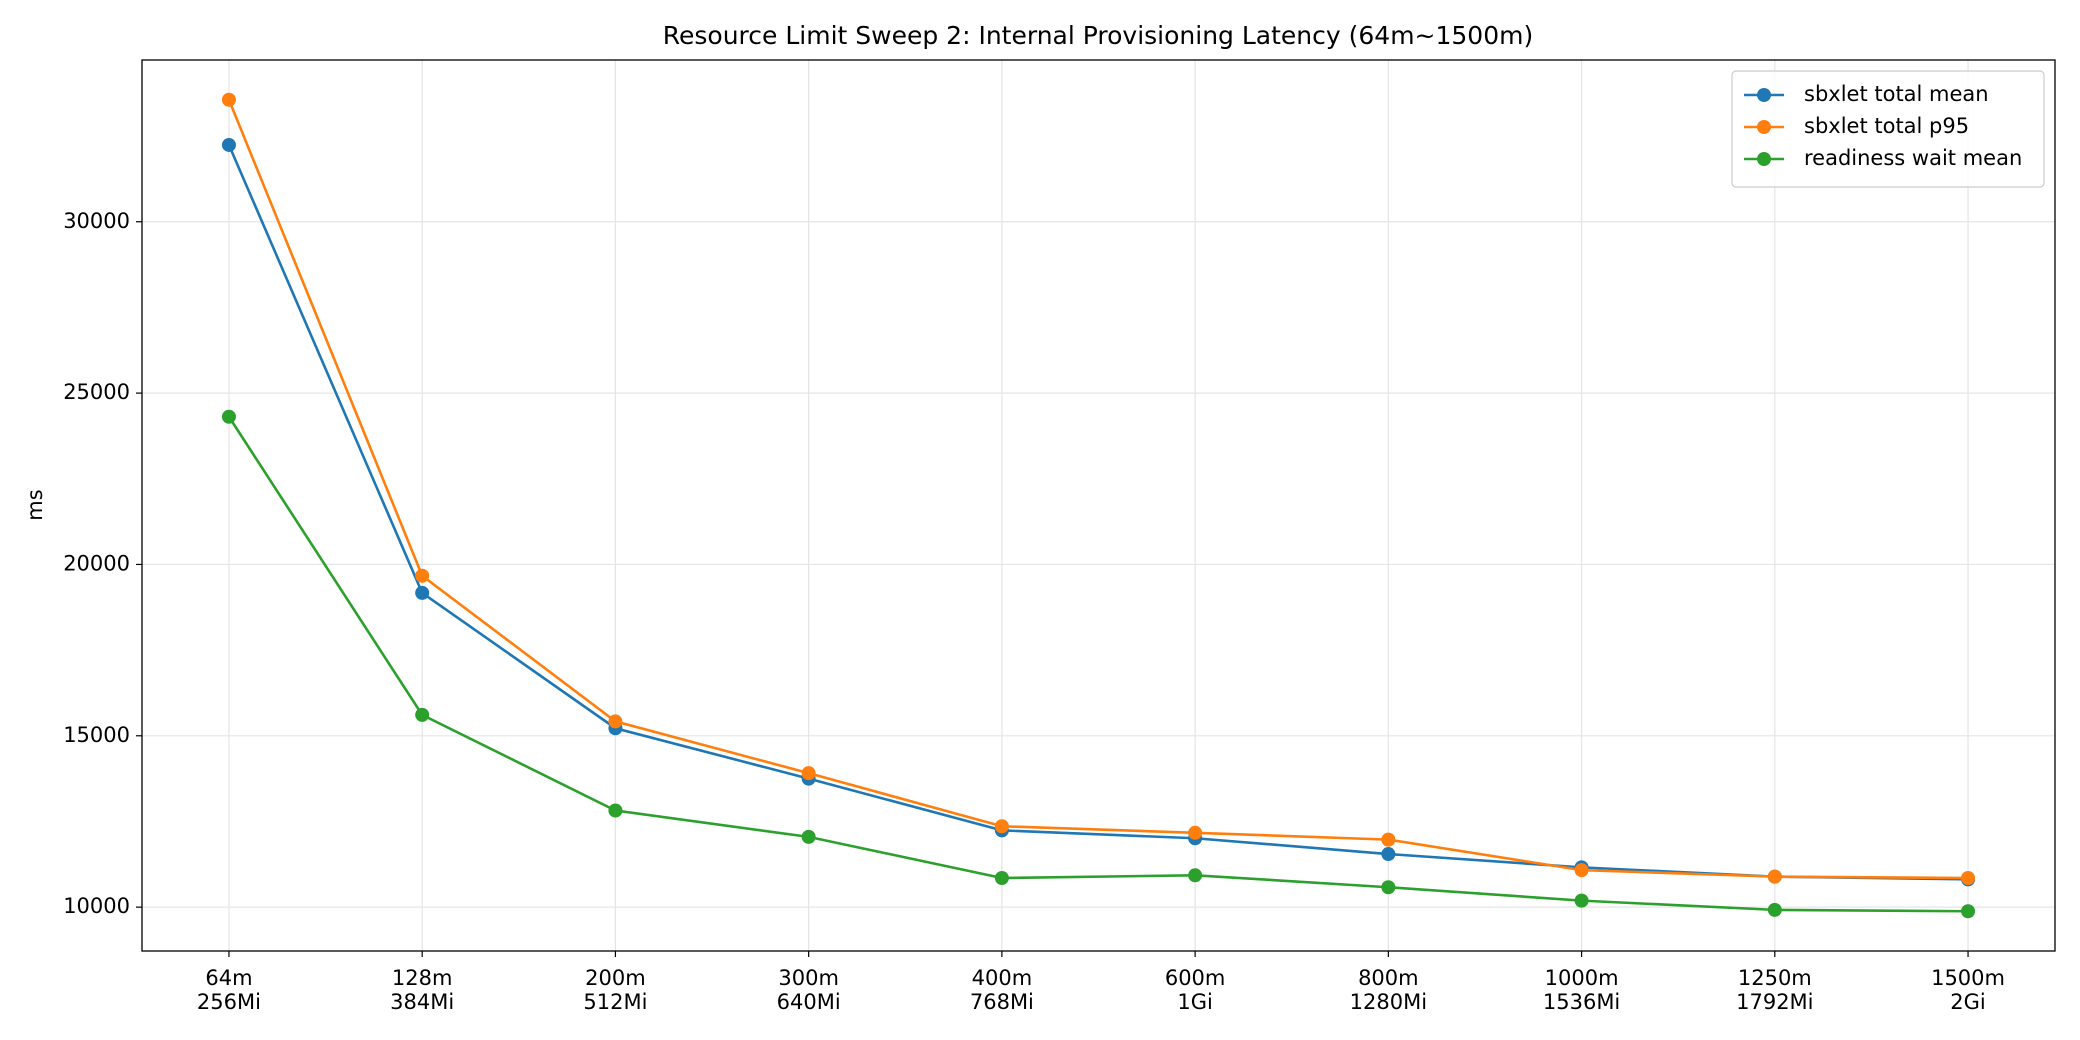  Describe the element at coordinates (96, 735) in the screenshot. I see `y-tick-label: 15000` at that location.